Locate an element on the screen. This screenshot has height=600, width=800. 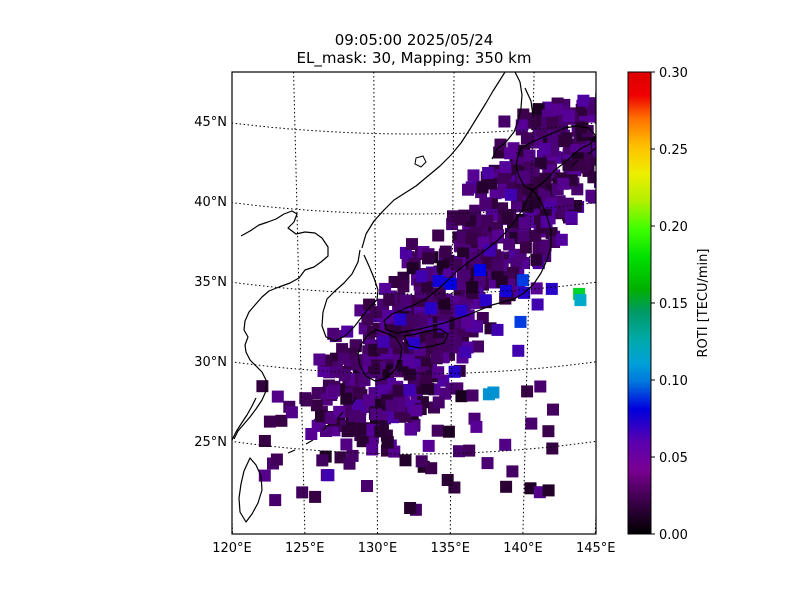
chart-title-line-1: 09:05:00 2025/05/24 is located at coordinates (414, 40).